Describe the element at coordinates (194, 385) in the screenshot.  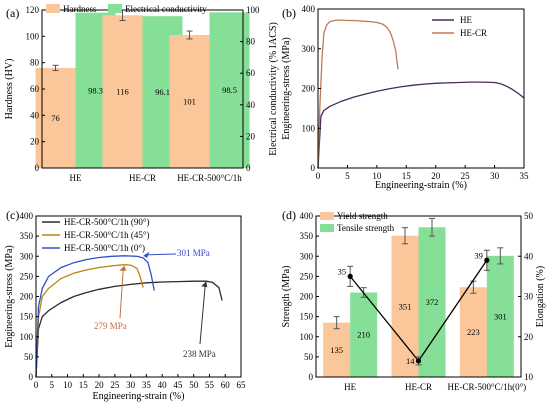
I see `panel-c-x-tick-label: 50` at that location.